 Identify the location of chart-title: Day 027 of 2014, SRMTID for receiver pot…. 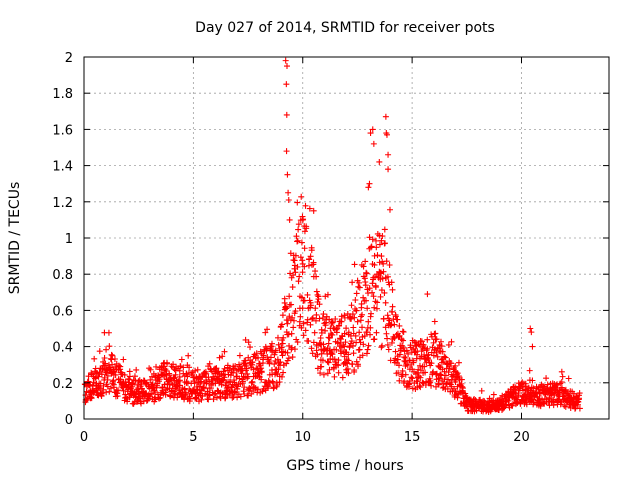
(345, 28).